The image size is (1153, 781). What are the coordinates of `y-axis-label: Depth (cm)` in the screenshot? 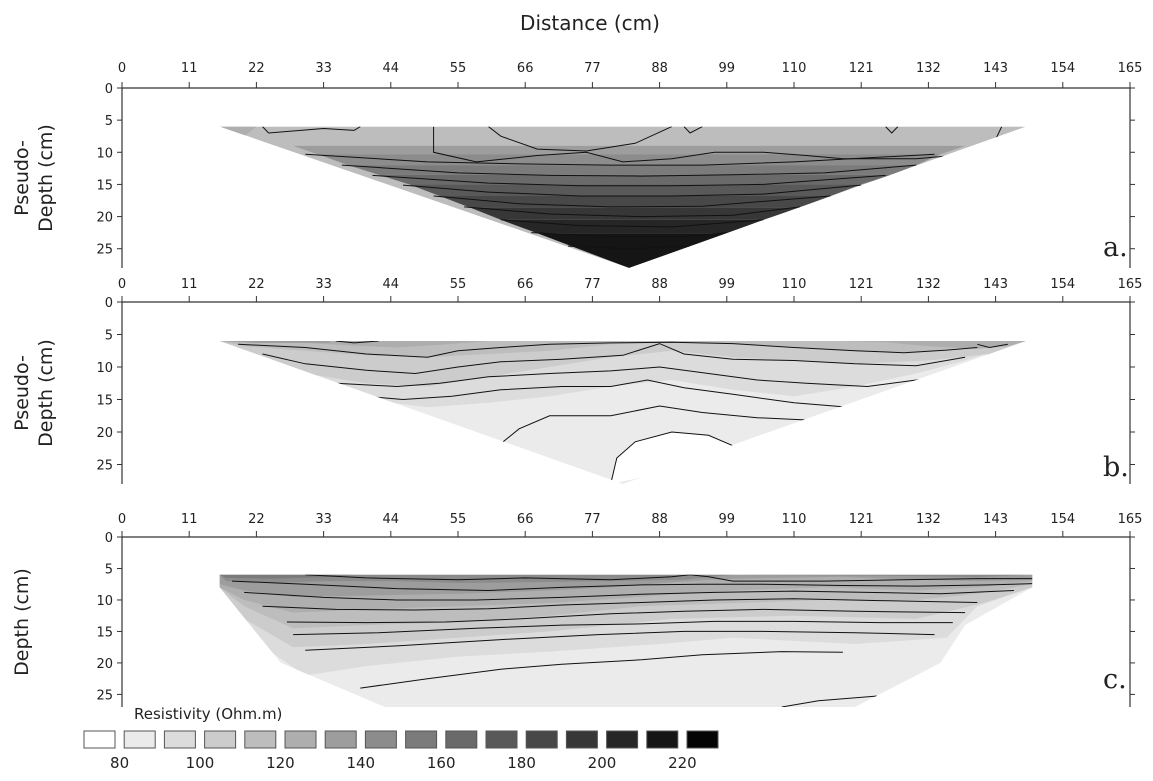 It's located at (22, 622).